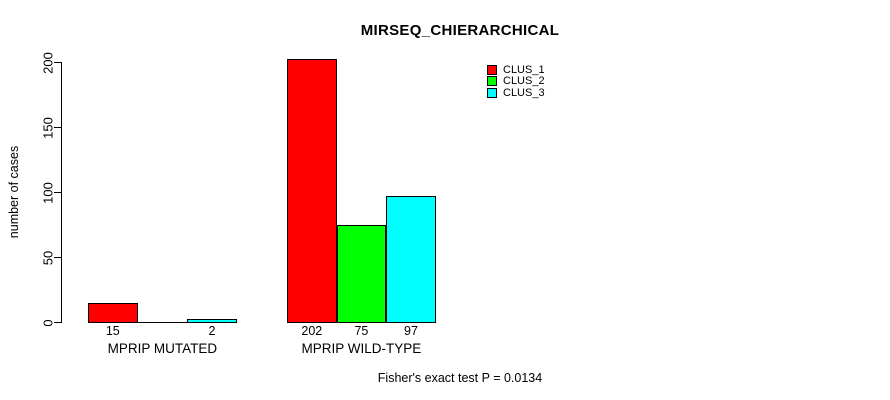  I want to click on y-axis-line, so click(61, 192).